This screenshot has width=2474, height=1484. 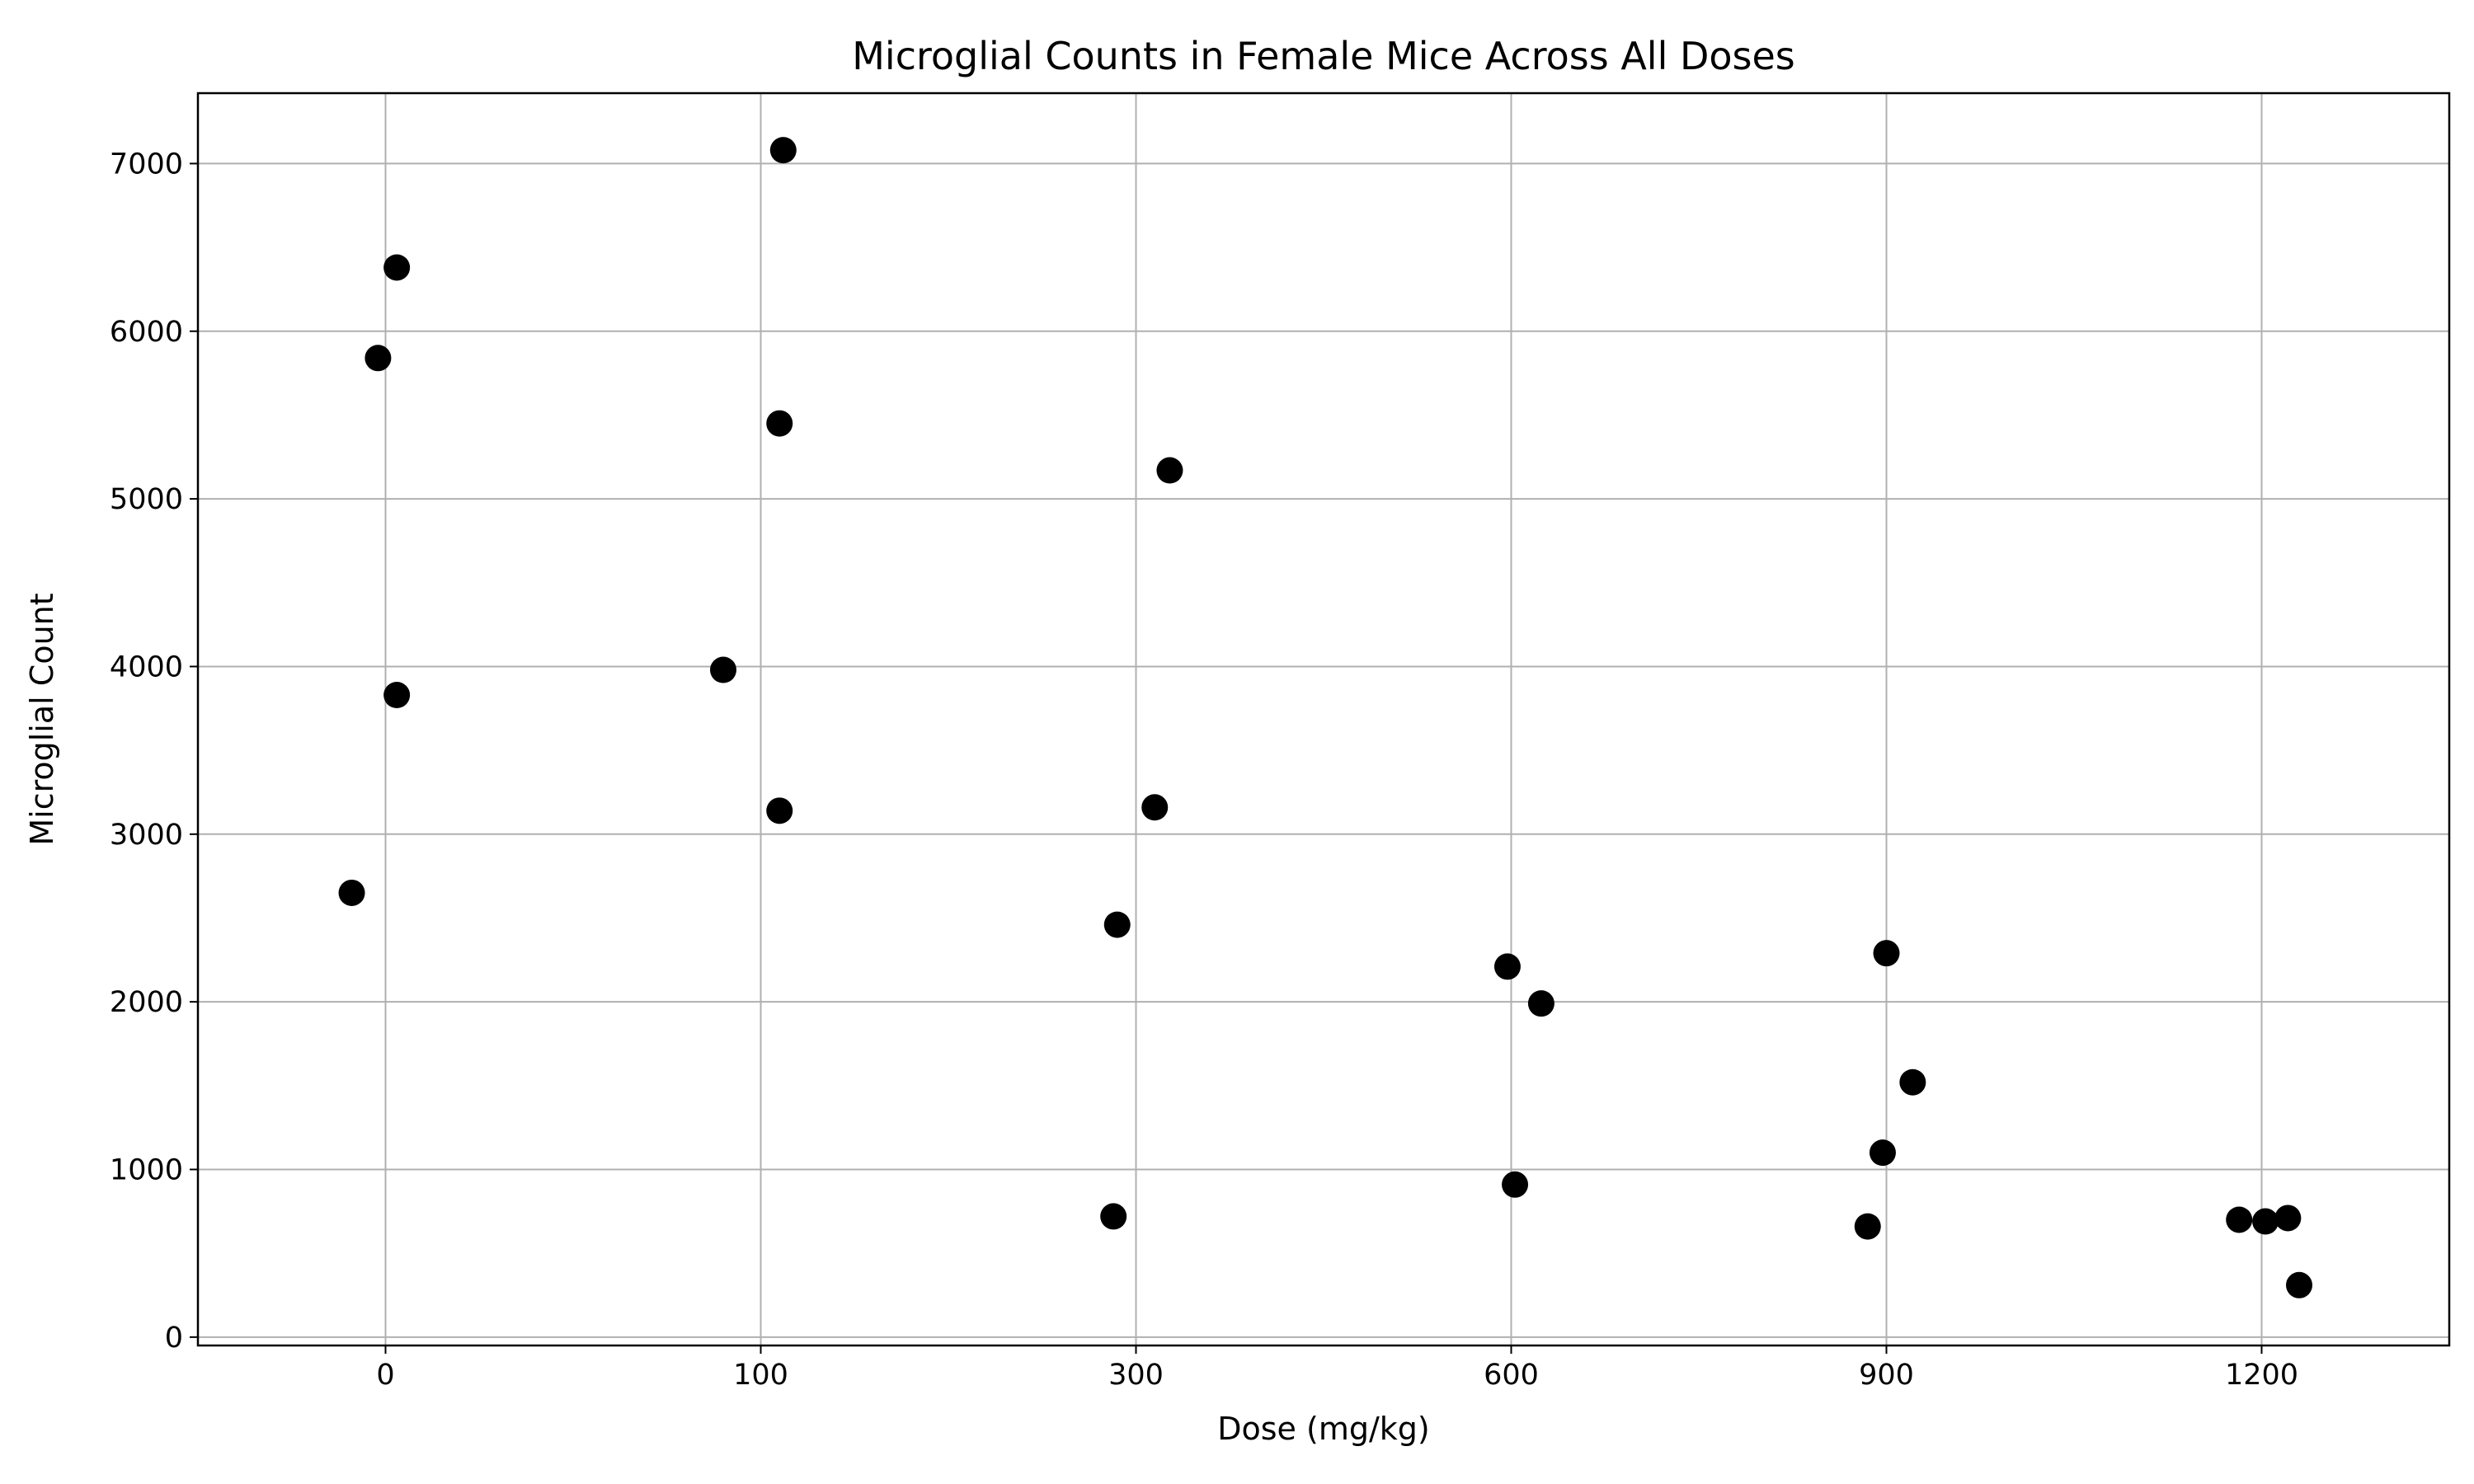 I want to click on y-tick-label: 0, so click(x=174, y=1338).